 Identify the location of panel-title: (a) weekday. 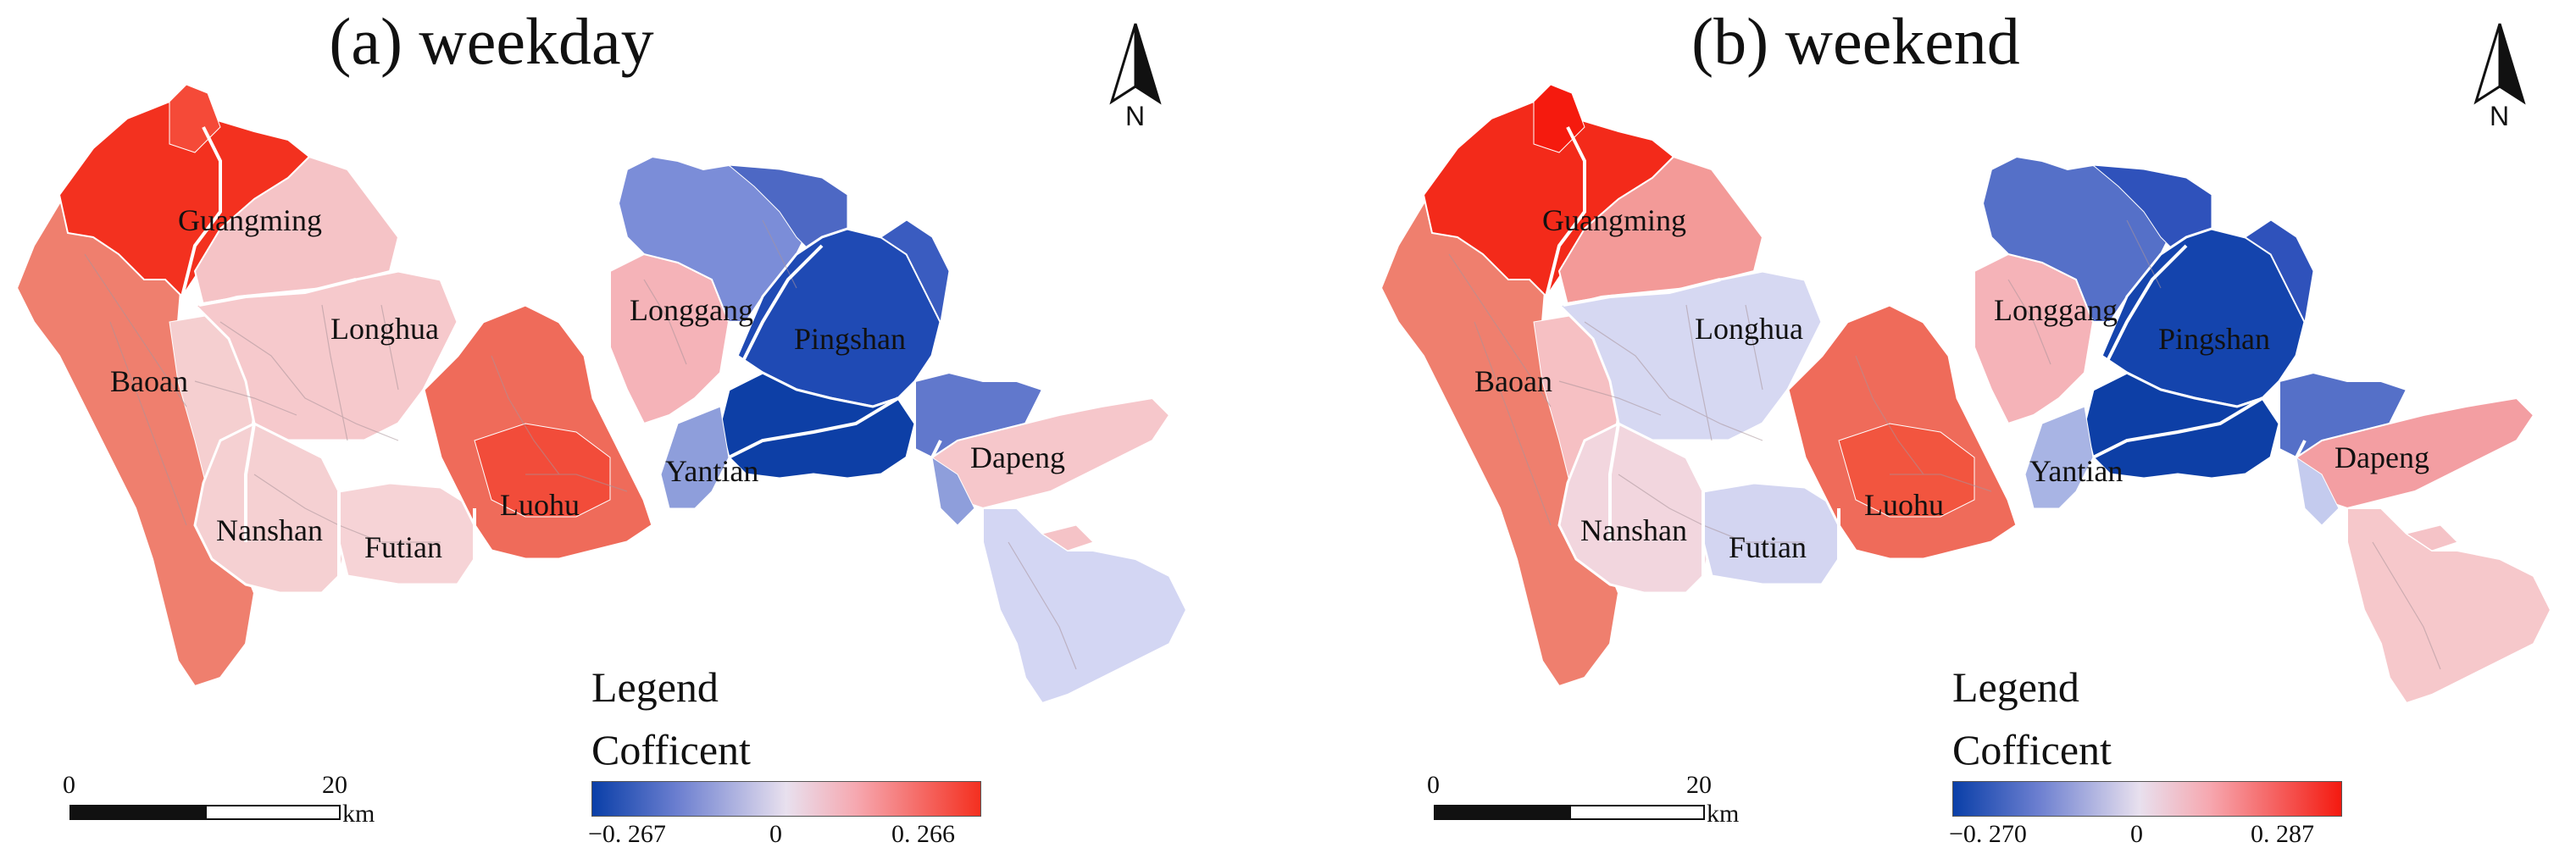
(491, 41).